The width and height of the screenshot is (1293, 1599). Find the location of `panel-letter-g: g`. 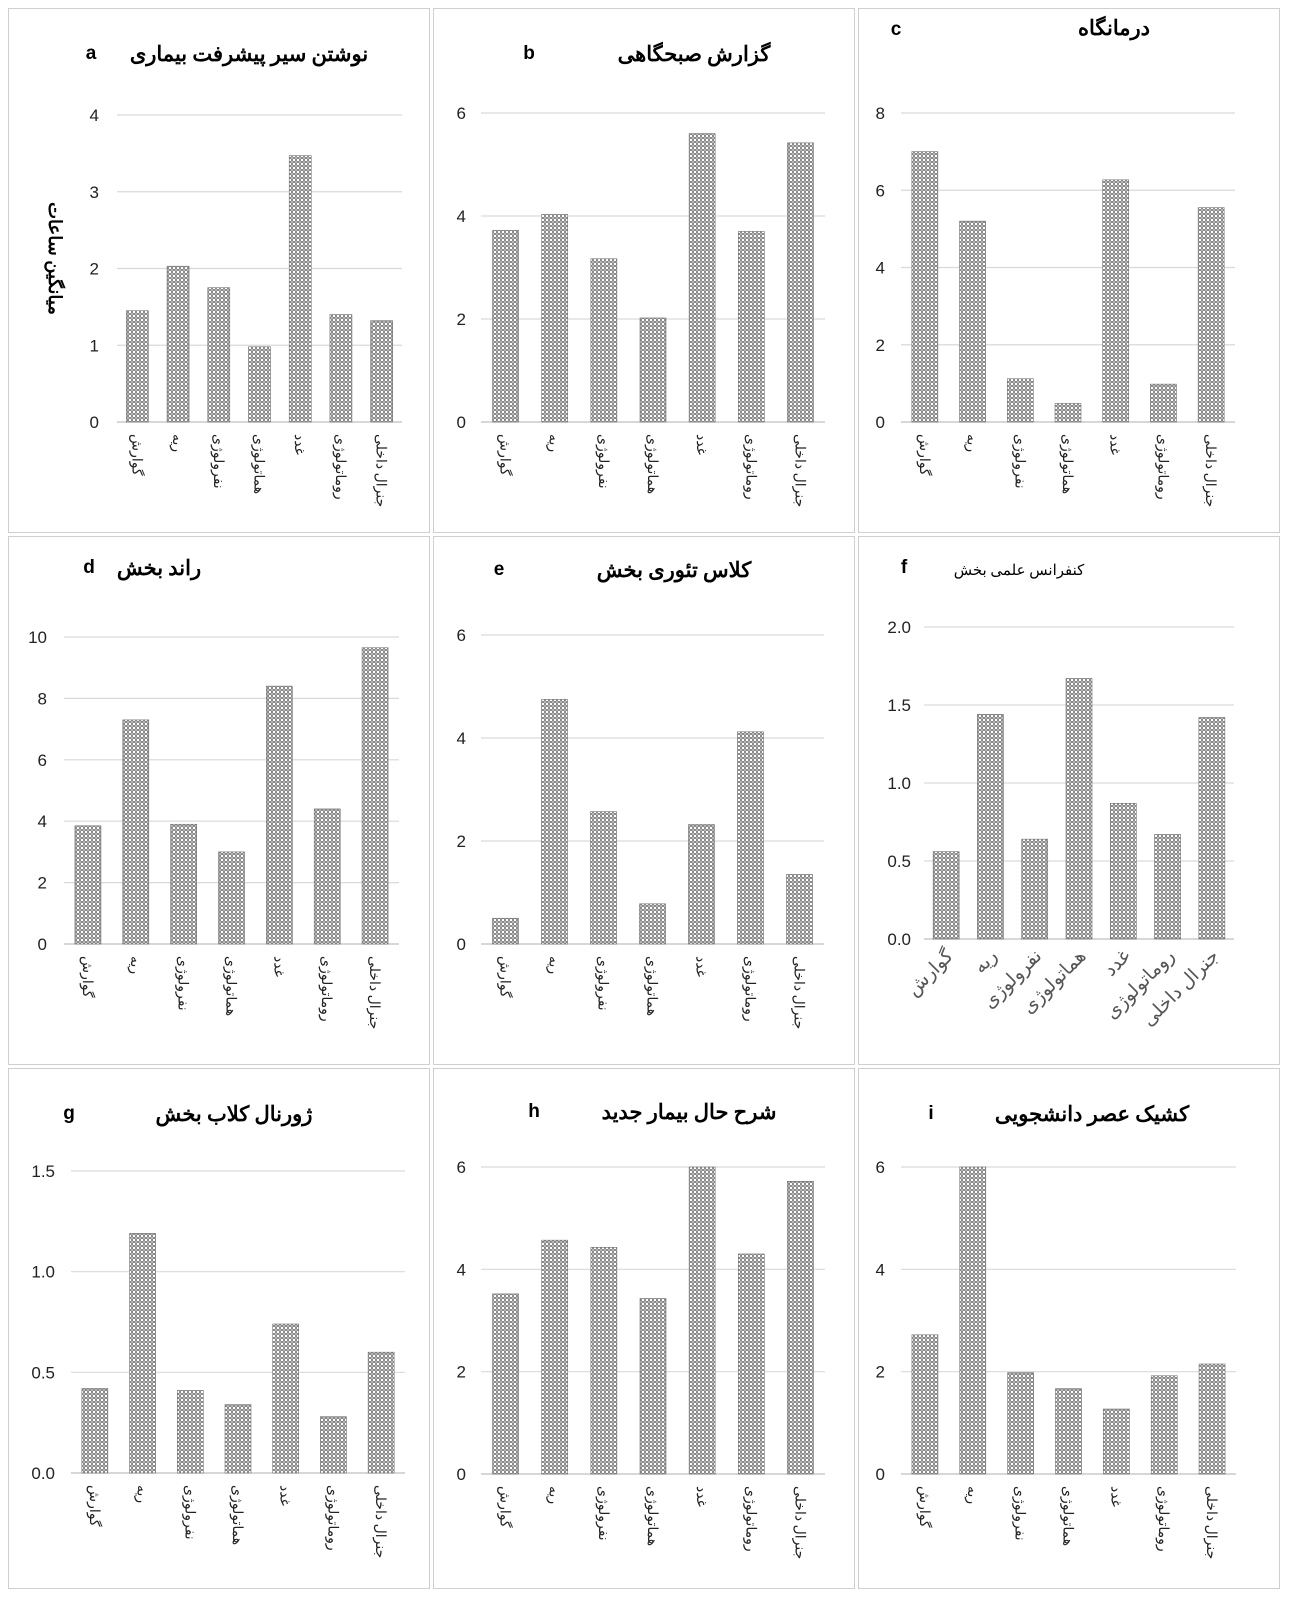

panel-letter-g: g is located at coordinates (69, 1113).